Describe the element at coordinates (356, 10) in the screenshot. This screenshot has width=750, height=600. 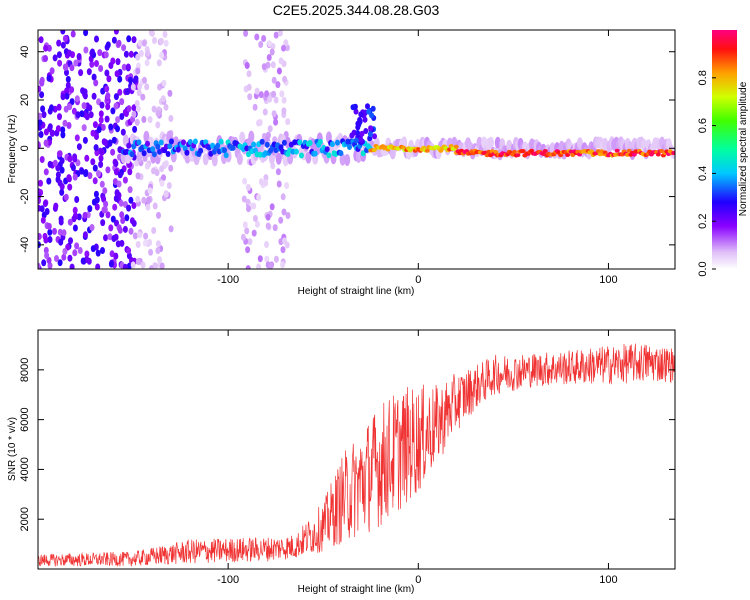
I see `figure-title: C2E5.2025.344.08.28.G03` at that location.